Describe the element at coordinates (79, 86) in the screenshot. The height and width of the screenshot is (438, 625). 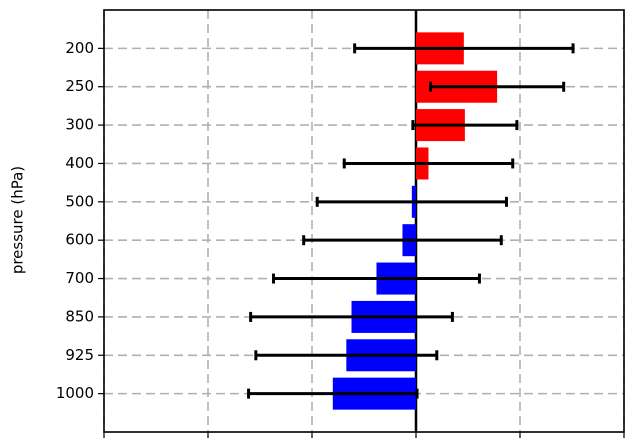
I see `y-tick-label: 250` at that location.